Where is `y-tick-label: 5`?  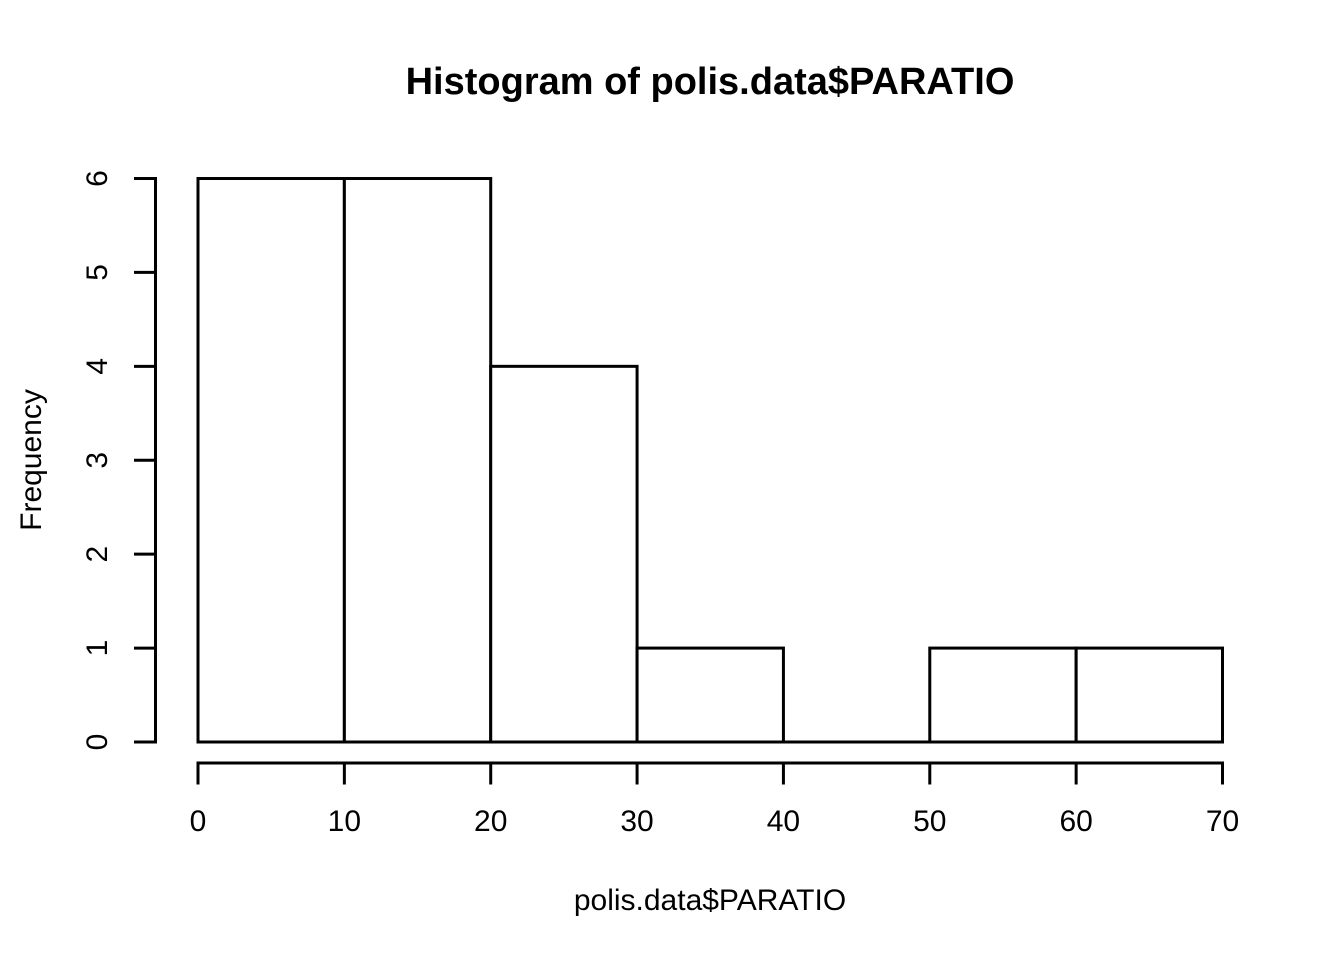
y-tick-label: 5 is located at coordinates (97, 272).